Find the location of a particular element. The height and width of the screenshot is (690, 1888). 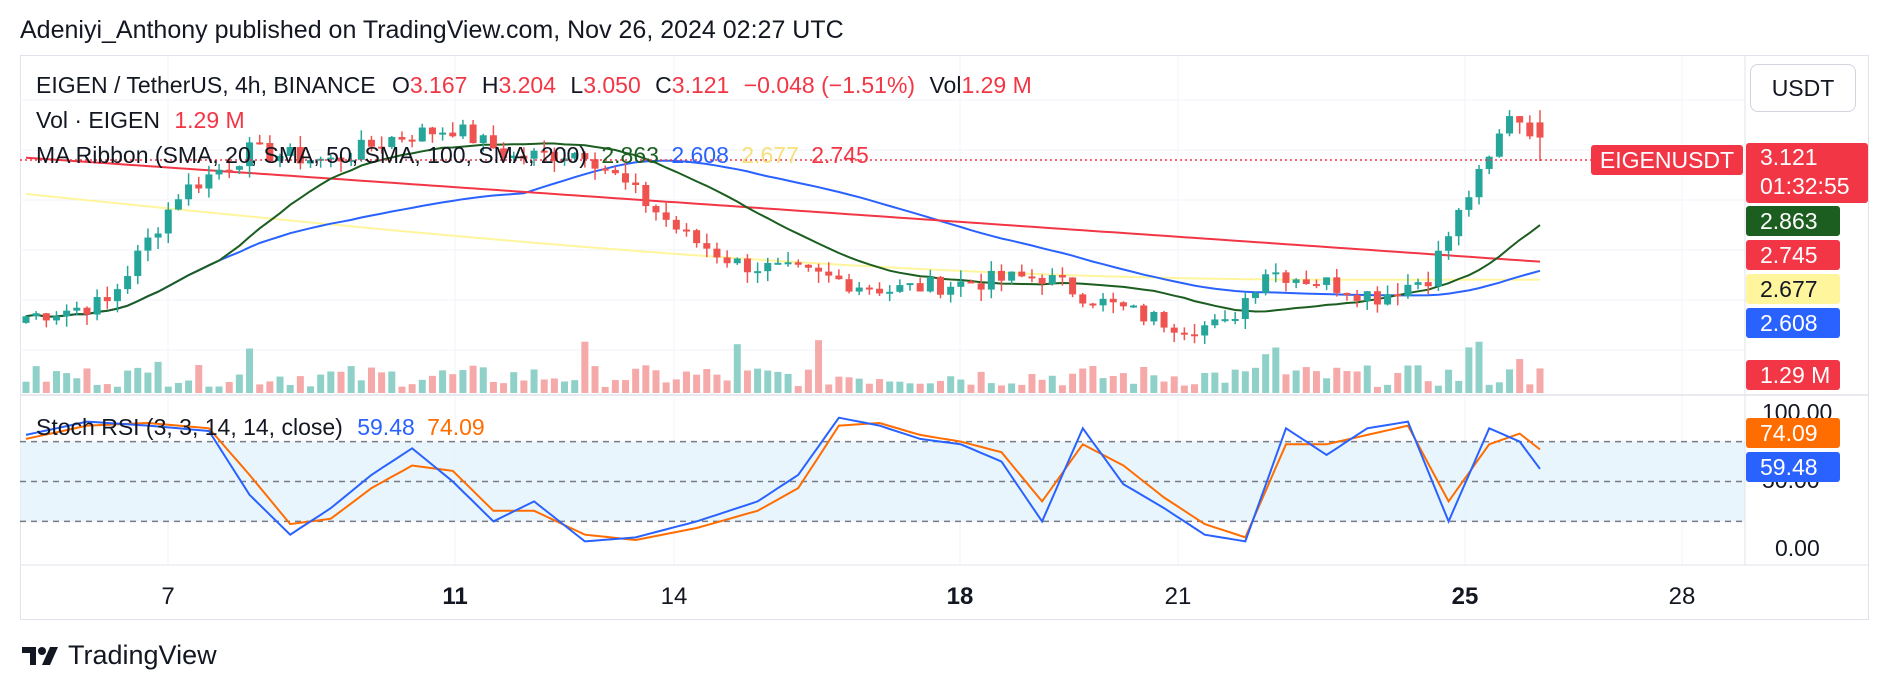

symbol-title: EIGEN / TetherUS, 4h, BINANCE is located at coordinates (206, 85).